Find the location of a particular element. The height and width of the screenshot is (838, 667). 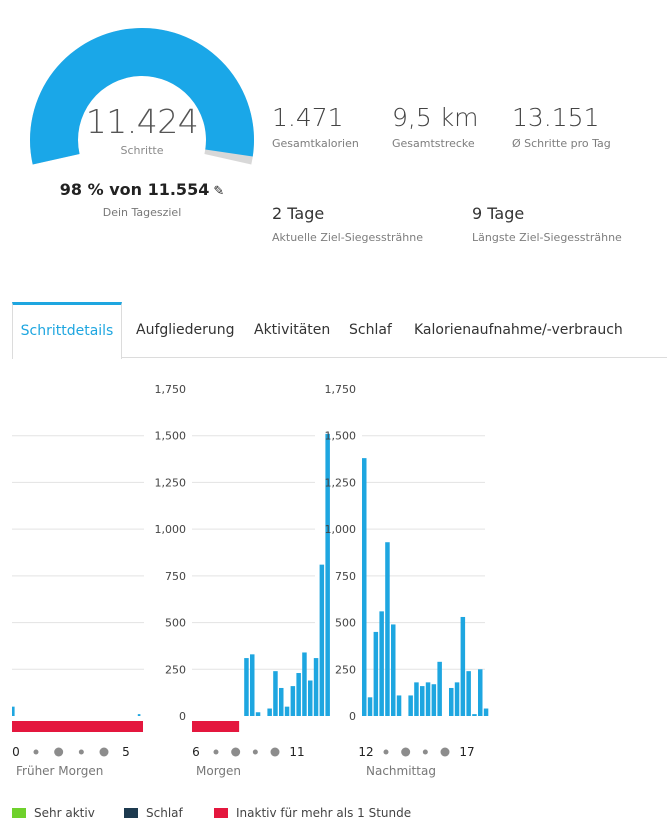

steps-label: Schritte is located at coordinates (142, 150).